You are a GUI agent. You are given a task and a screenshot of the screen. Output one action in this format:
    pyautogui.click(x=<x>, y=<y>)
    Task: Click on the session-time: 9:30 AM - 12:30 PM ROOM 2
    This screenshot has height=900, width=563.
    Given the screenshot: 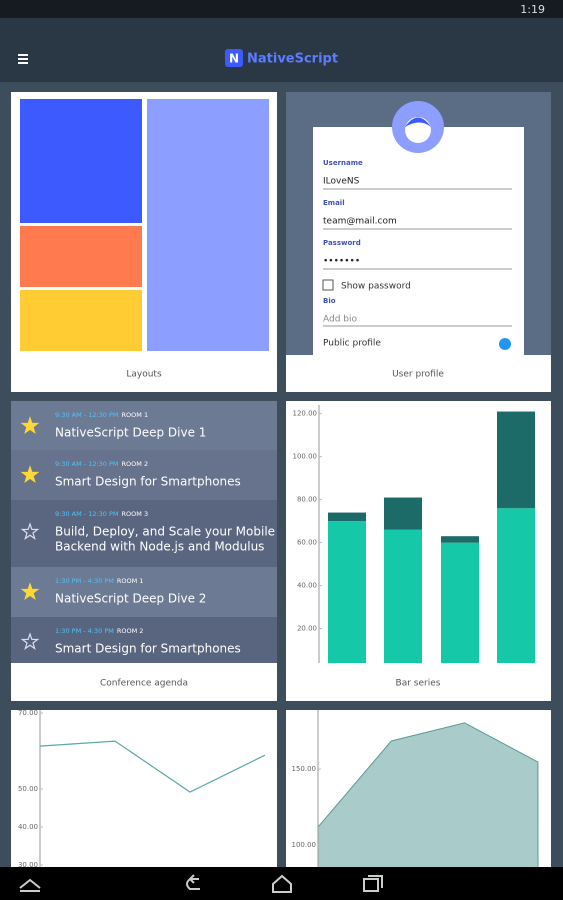 What is the action you would take?
    pyautogui.click(x=101, y=464)
    